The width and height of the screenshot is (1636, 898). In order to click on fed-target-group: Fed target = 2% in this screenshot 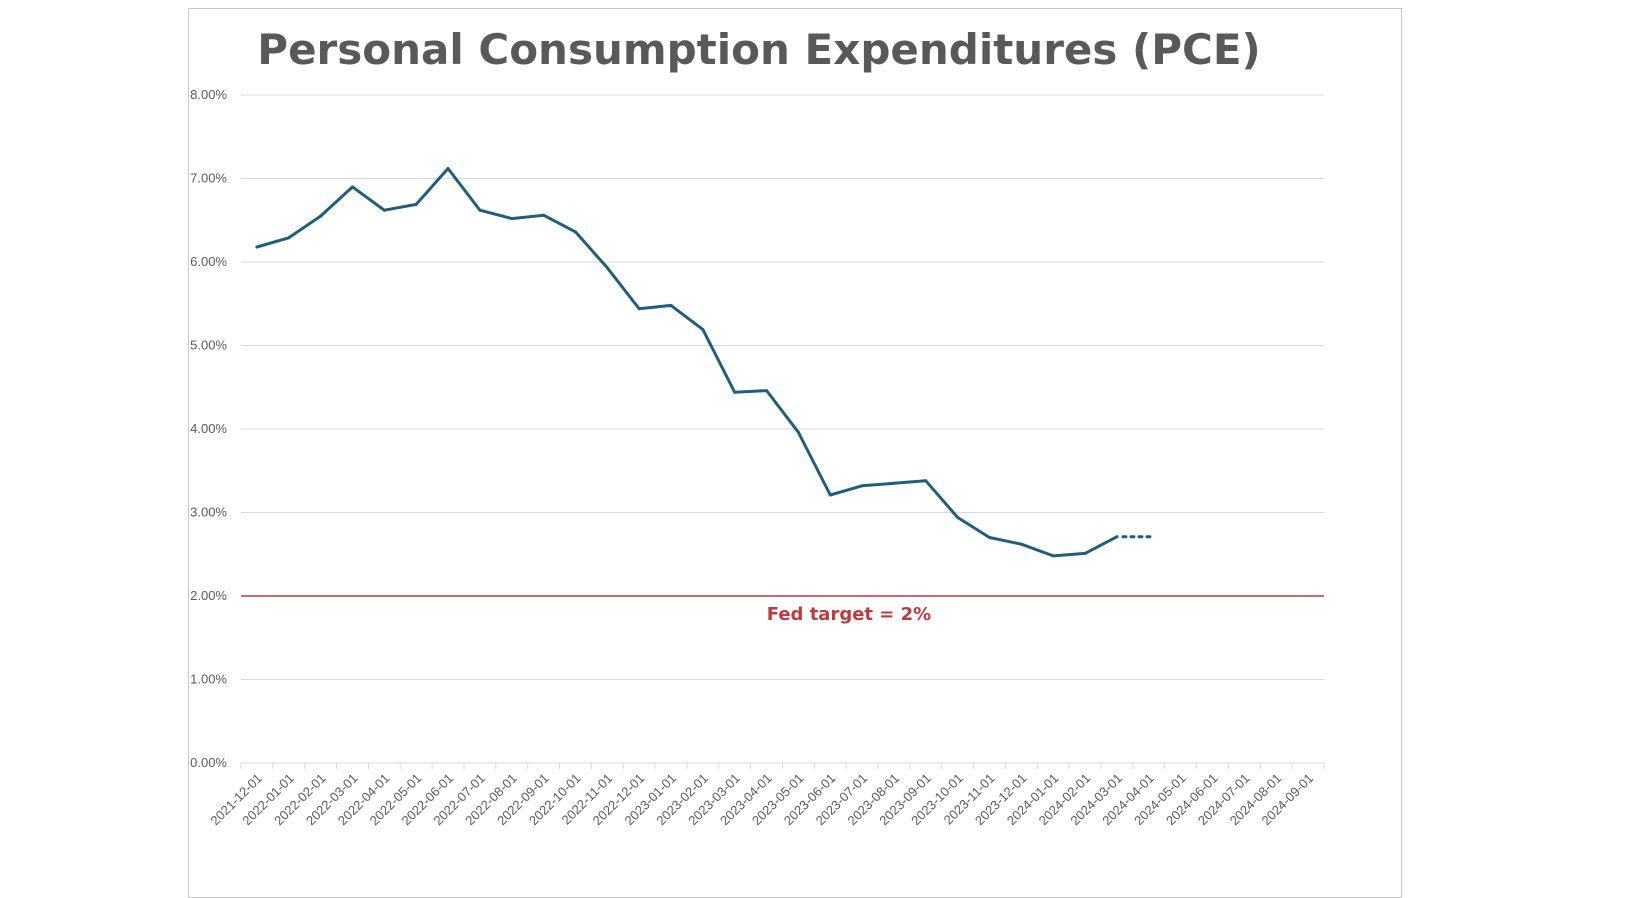, I will do `click(782, 610)`.